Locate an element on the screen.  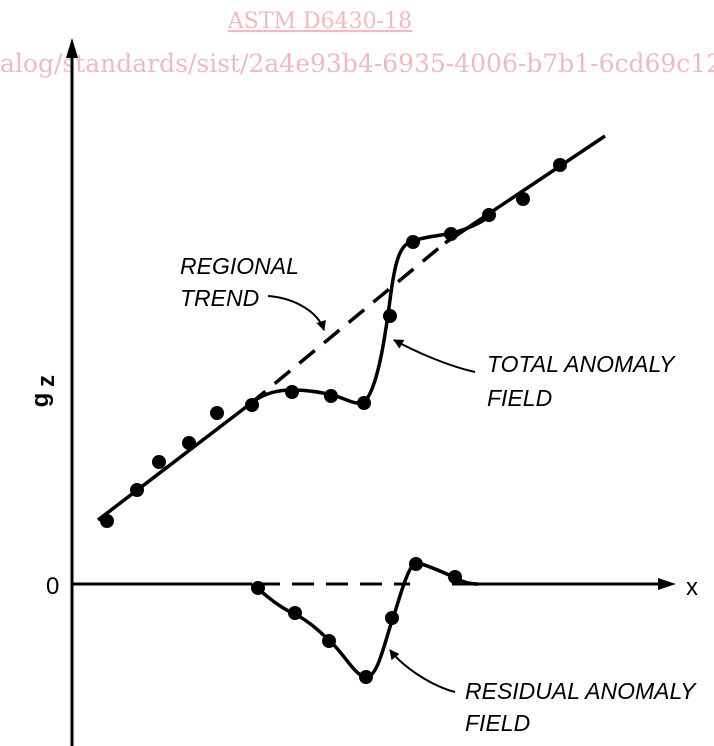
watermark-title: ASTM D6430-18 is located at coordinates (319, 21).